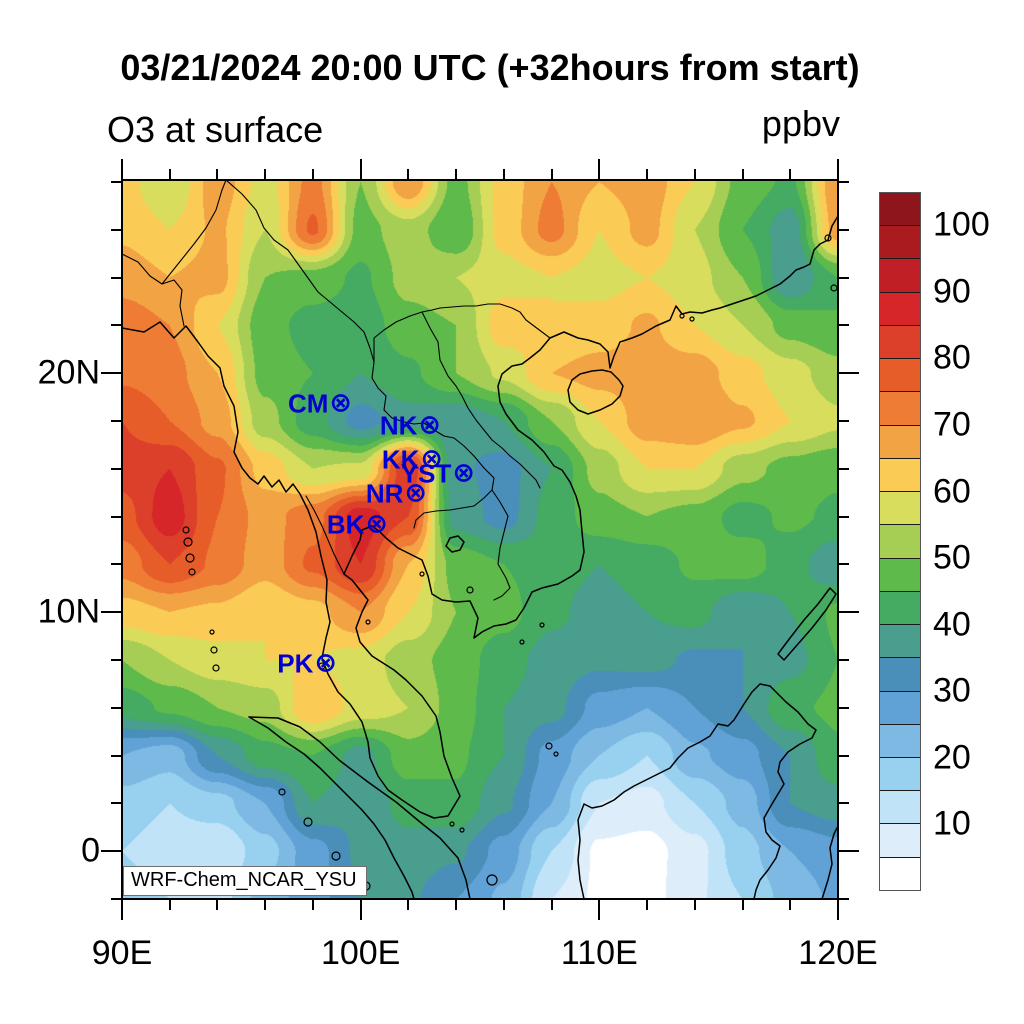  I want to click on model-label: WRF-Chem_NCAR_YSU, so click(245, 881).